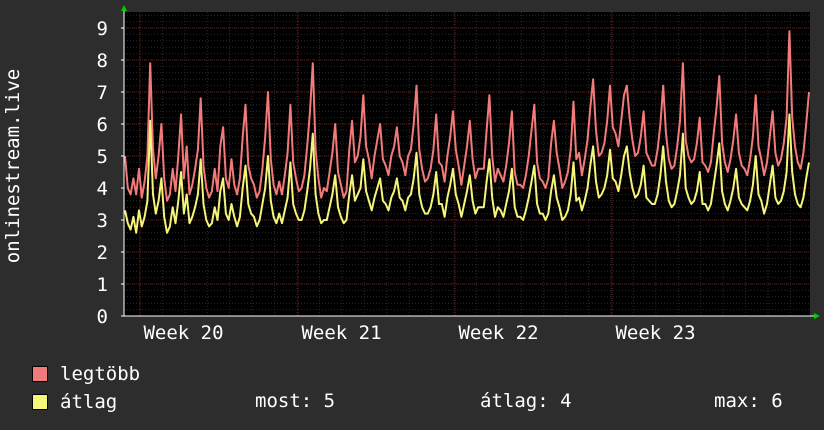  What do you see at coordinates (102, 29) in the screenshot?
I see `y-tick-label: 9` at bounding box center [102, 29].